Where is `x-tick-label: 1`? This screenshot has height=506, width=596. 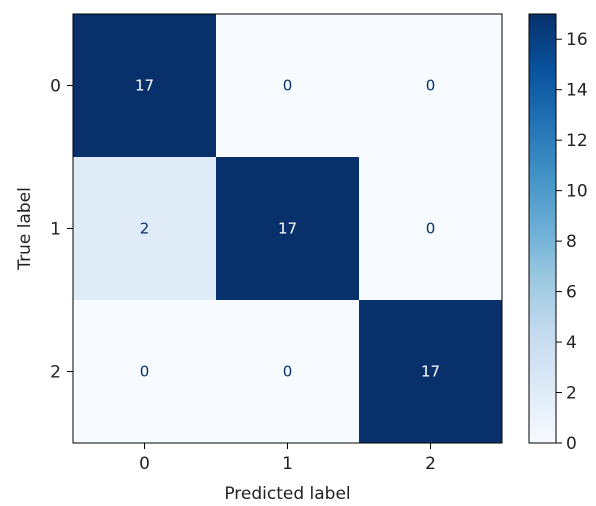
x-tick-label: 1 is located at coordinates (287, 464).